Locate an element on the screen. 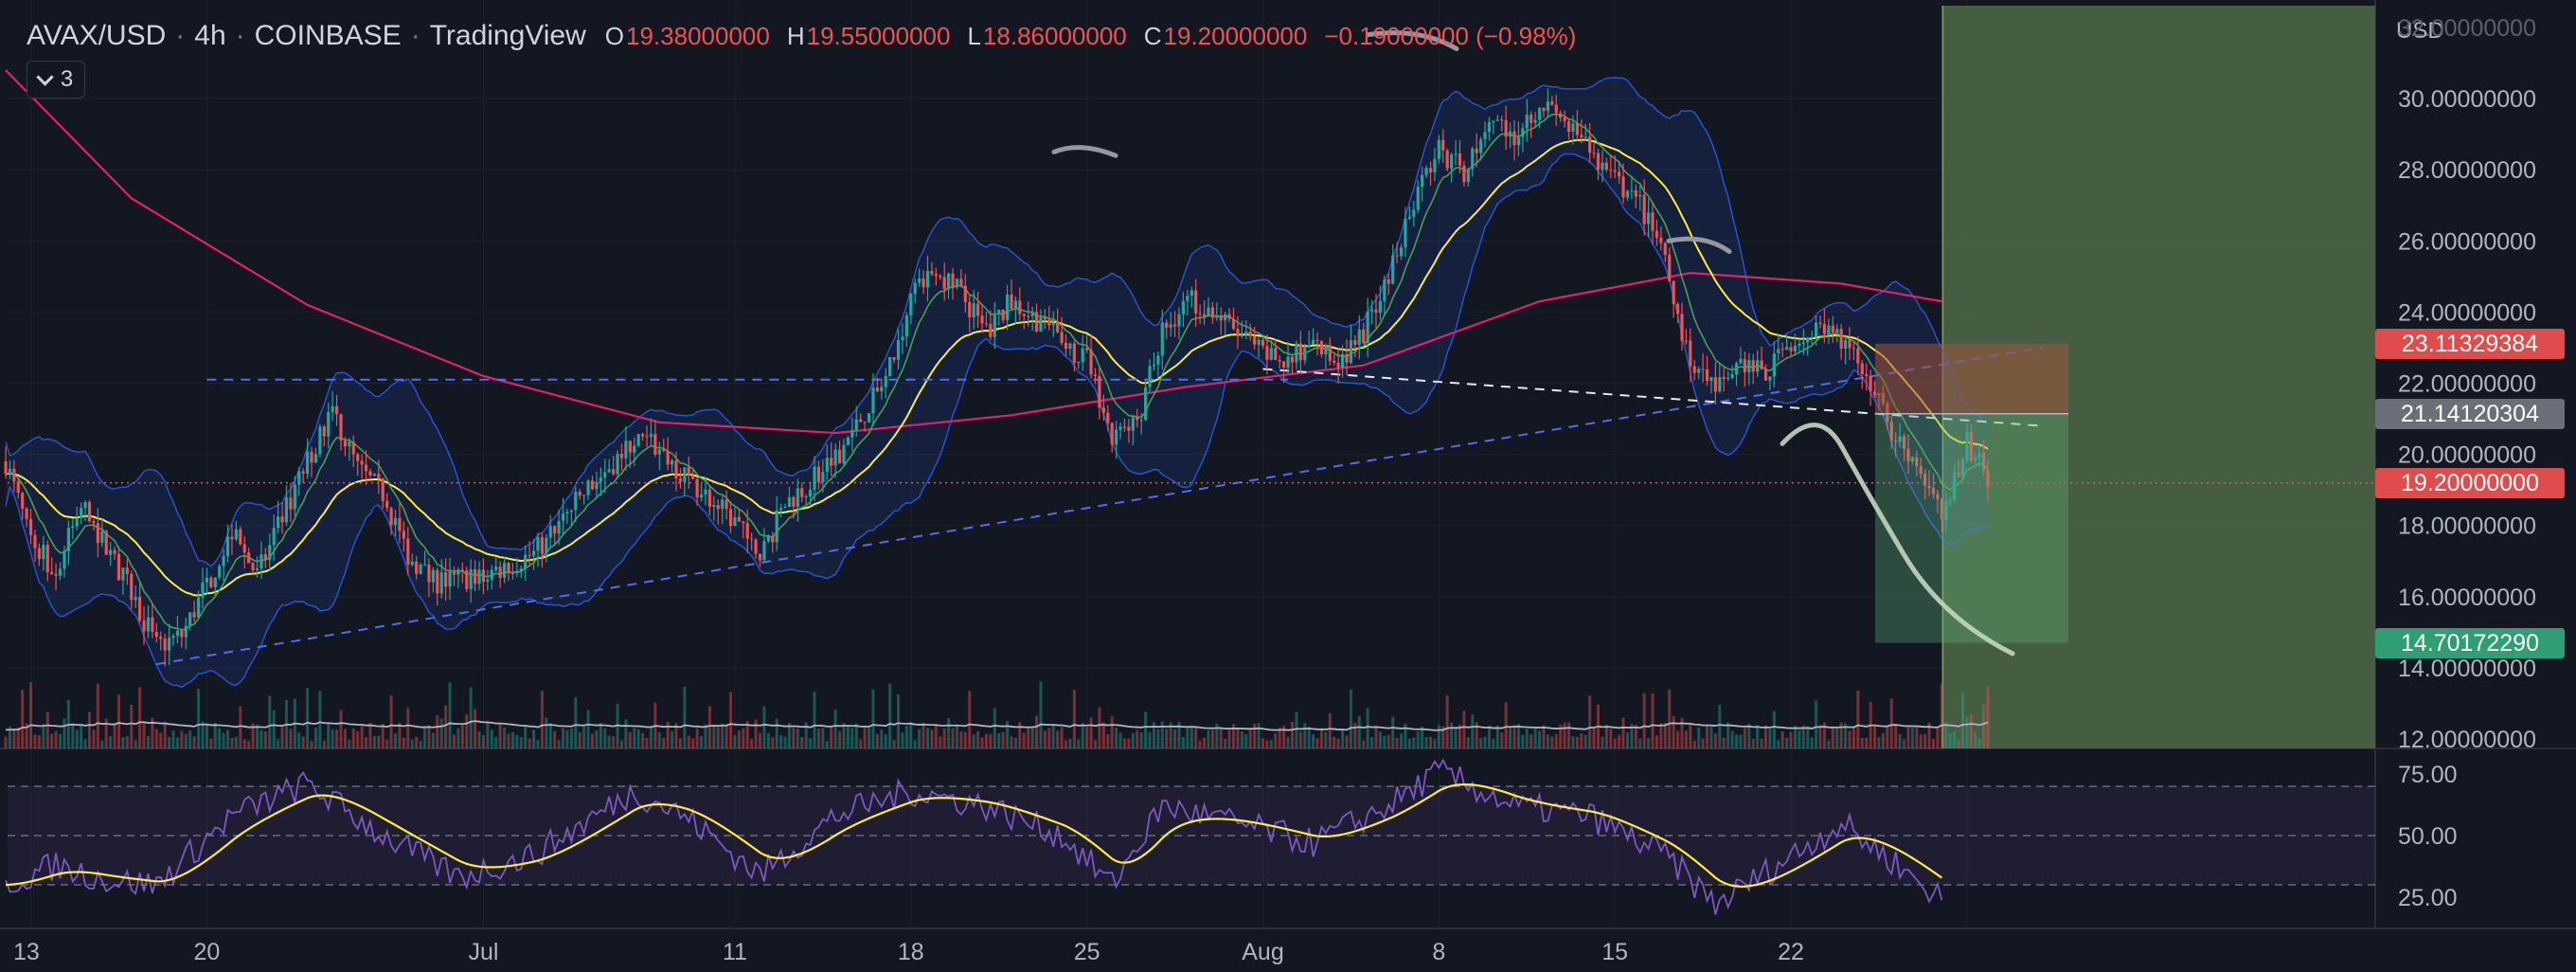  chevron-down-icon is located at coordinates (45, 76).